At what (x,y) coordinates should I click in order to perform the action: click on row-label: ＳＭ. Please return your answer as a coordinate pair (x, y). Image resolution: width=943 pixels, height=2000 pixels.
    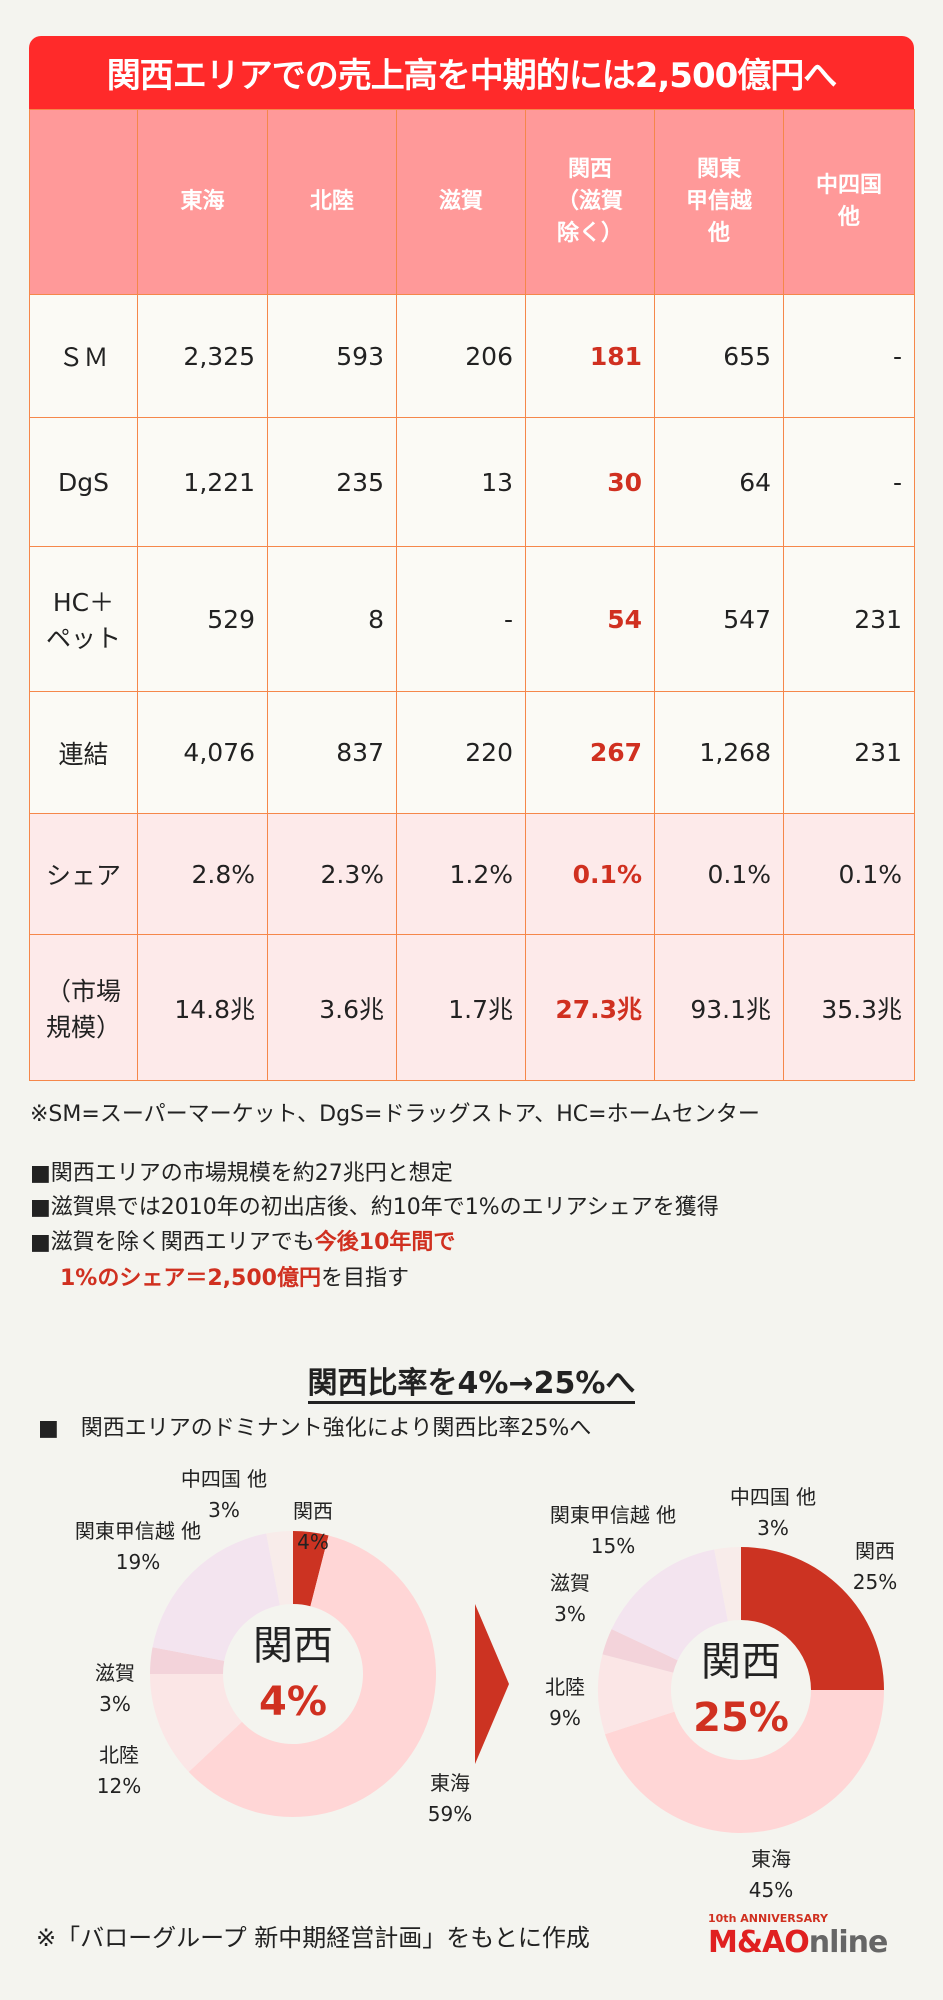
    Looking at the image, I should click on (83, 356).